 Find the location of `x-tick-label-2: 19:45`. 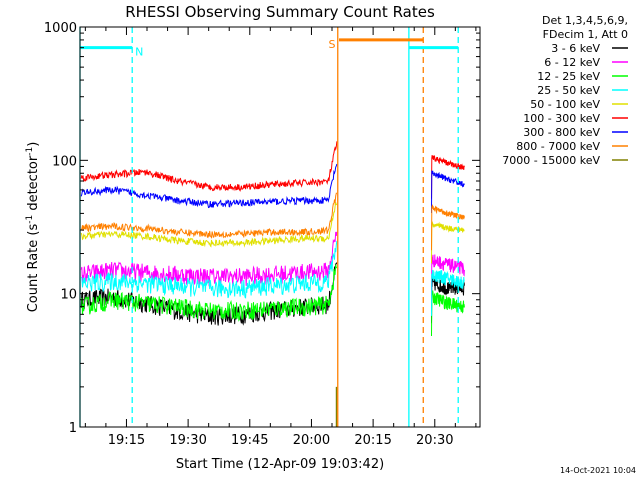

x-tick-label-2: 19:45 is located at coordinates (249, 440).